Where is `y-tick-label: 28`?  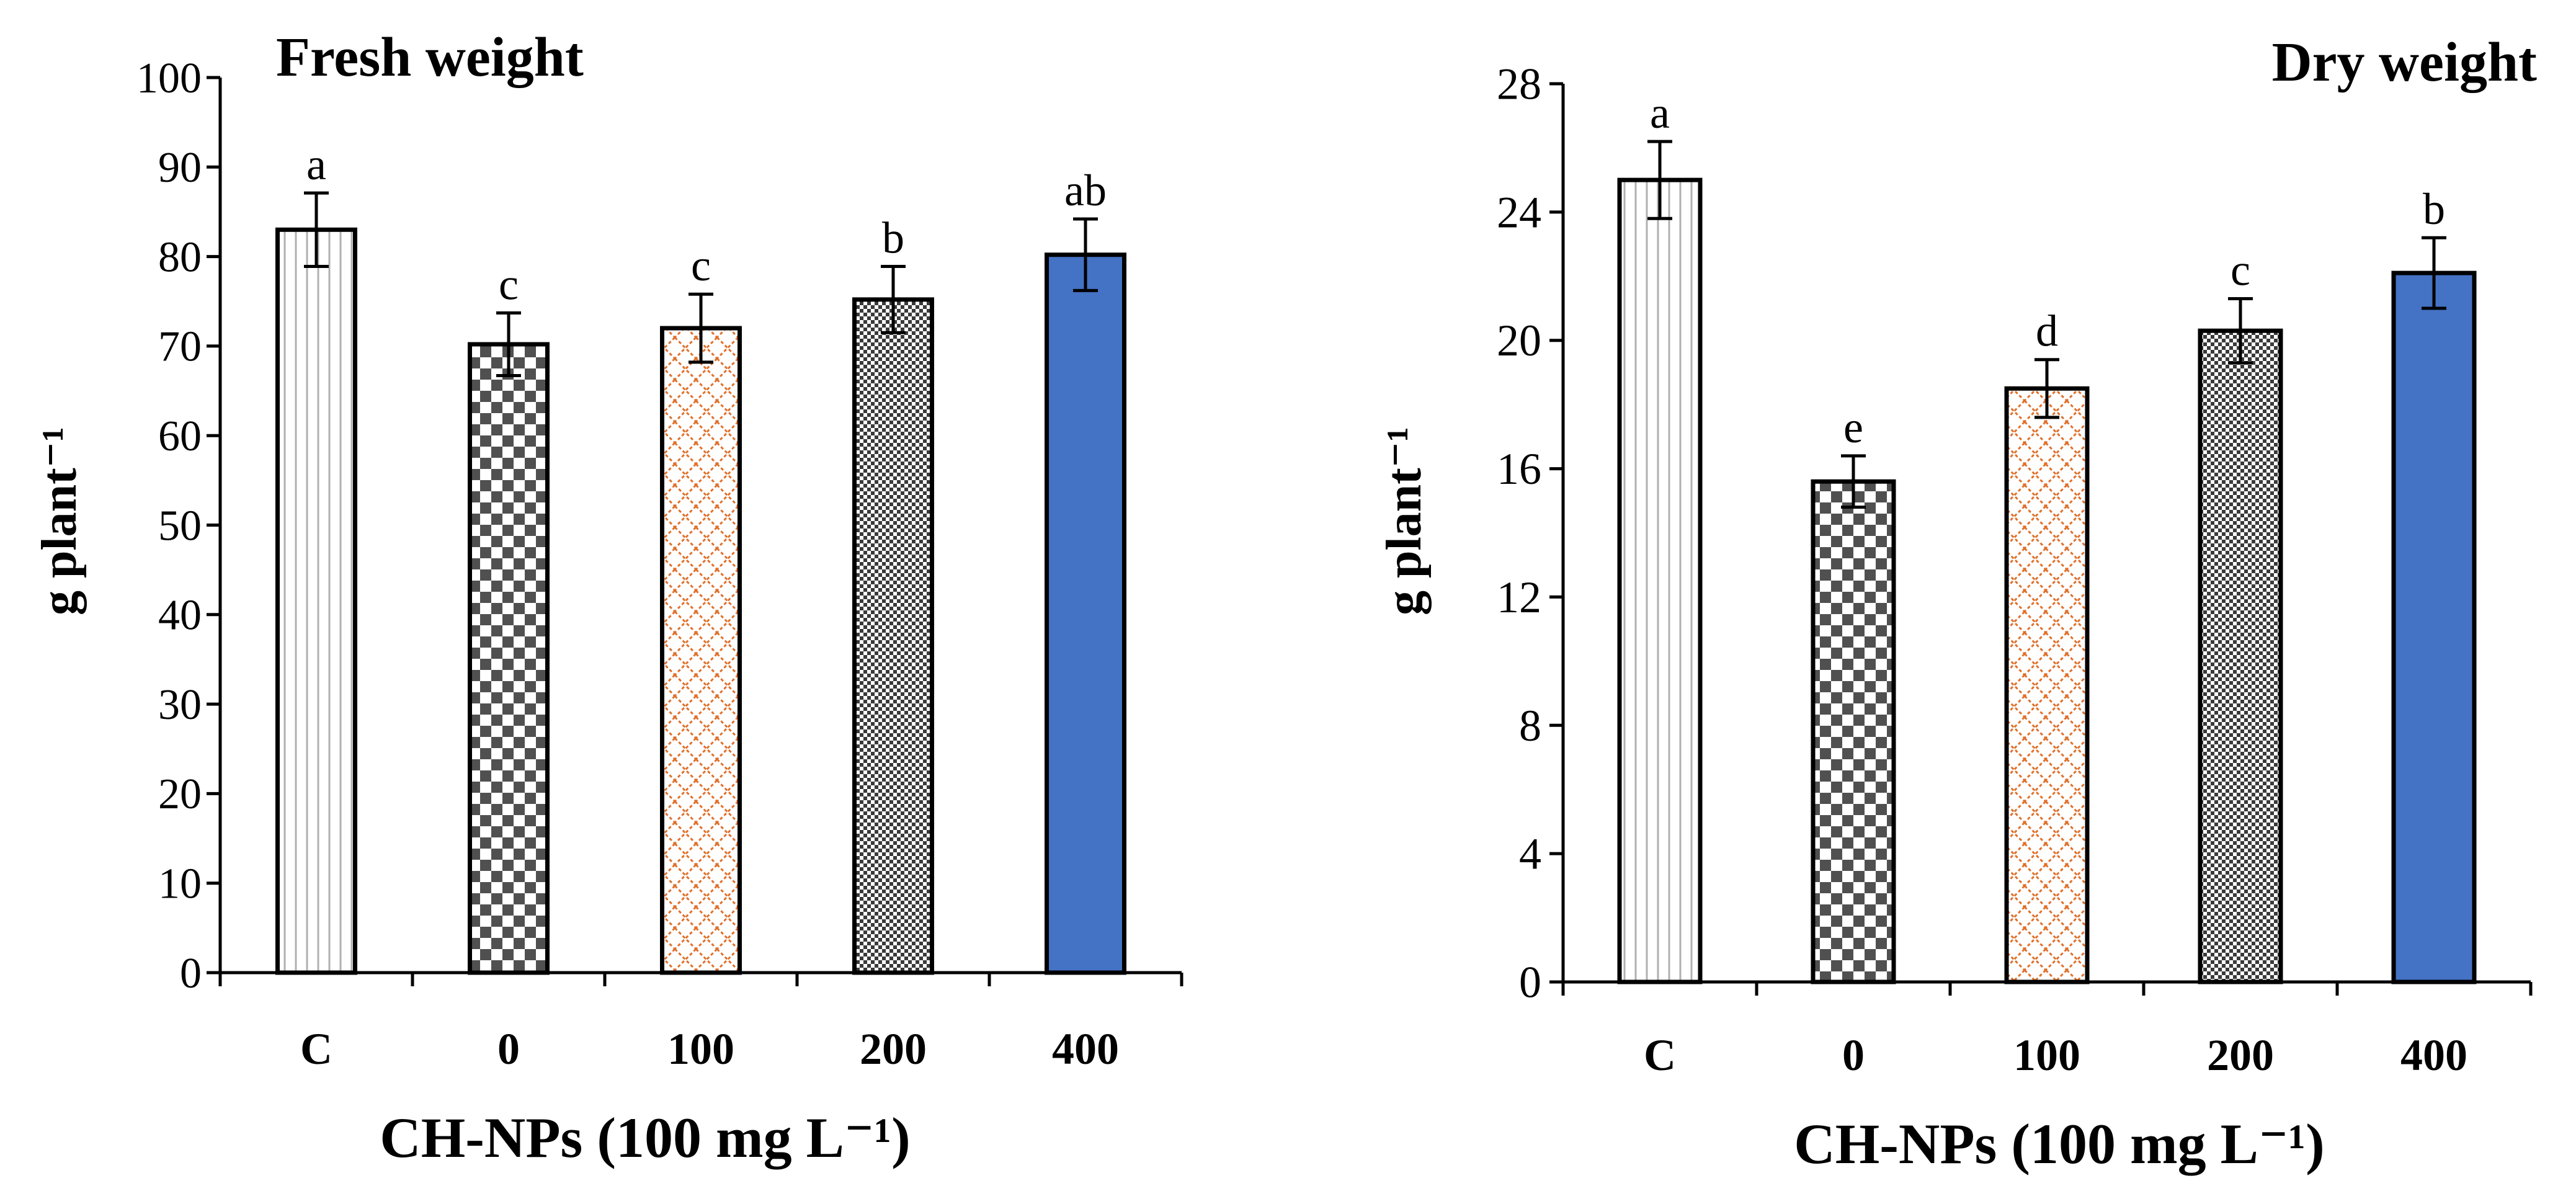
y-tick-label: 28 is located at coordinates (1519, 84).